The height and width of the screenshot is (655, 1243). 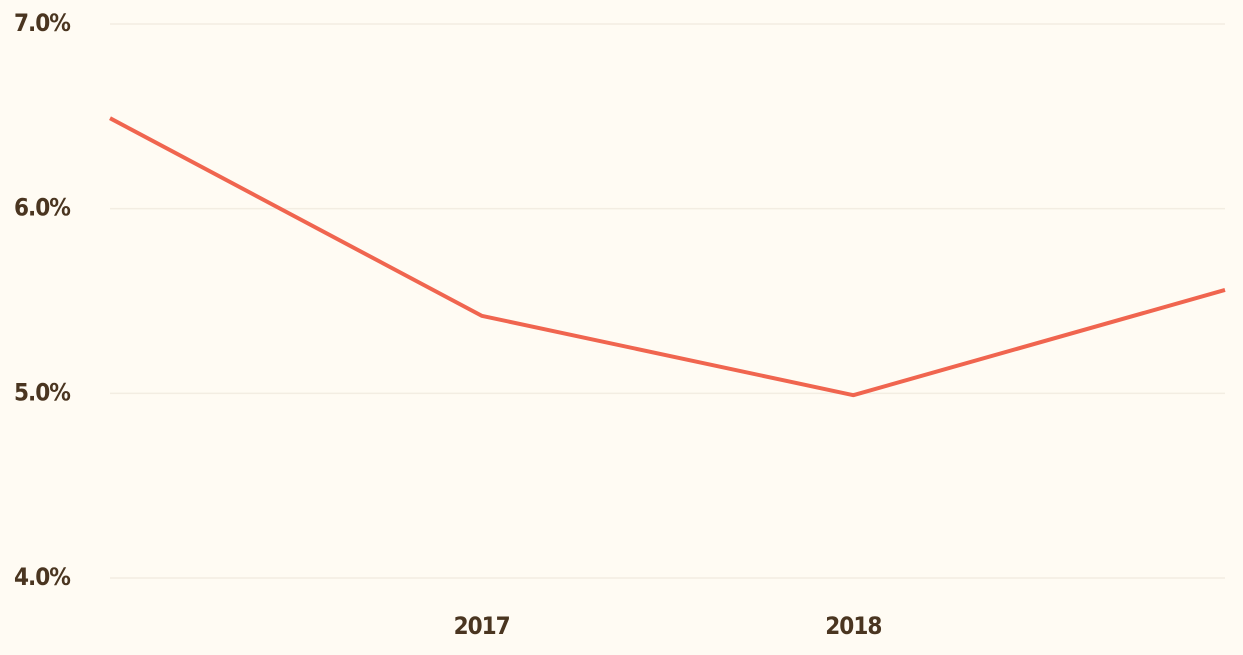 What do you see at coordinates (42, 208) in the screenshot?
I see `y-tick-label: 6.0%` at bounding box center [42, 208].